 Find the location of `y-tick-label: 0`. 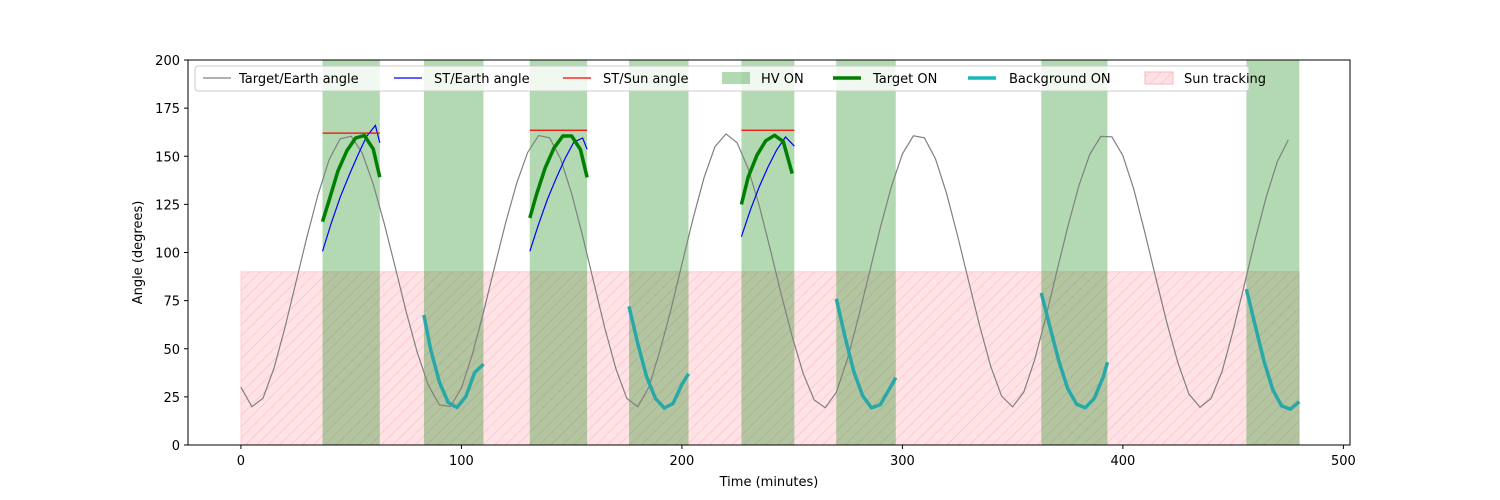

y-tick-label: 0 is located at coordinates (176, 446).